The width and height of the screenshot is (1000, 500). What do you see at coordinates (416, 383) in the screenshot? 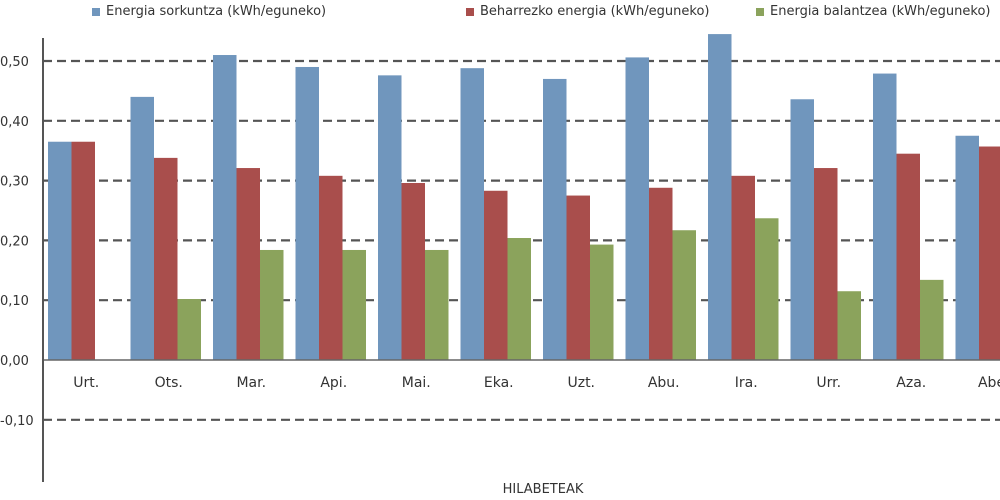
I see `x-tick-label: Mai.` at bounding box center [416, 383].